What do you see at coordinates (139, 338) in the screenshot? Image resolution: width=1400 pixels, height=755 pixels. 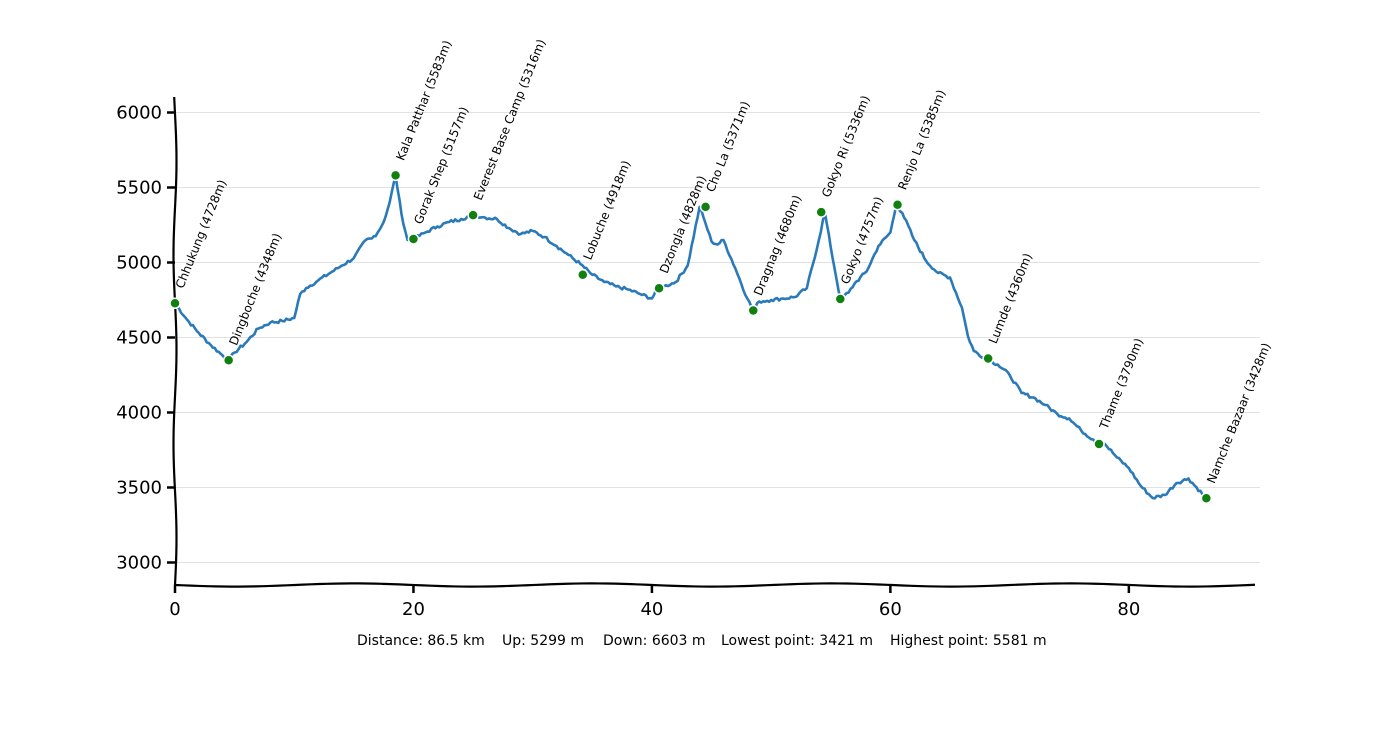 I see `y-tick-label: 4500` at bounding box center [139, 338].